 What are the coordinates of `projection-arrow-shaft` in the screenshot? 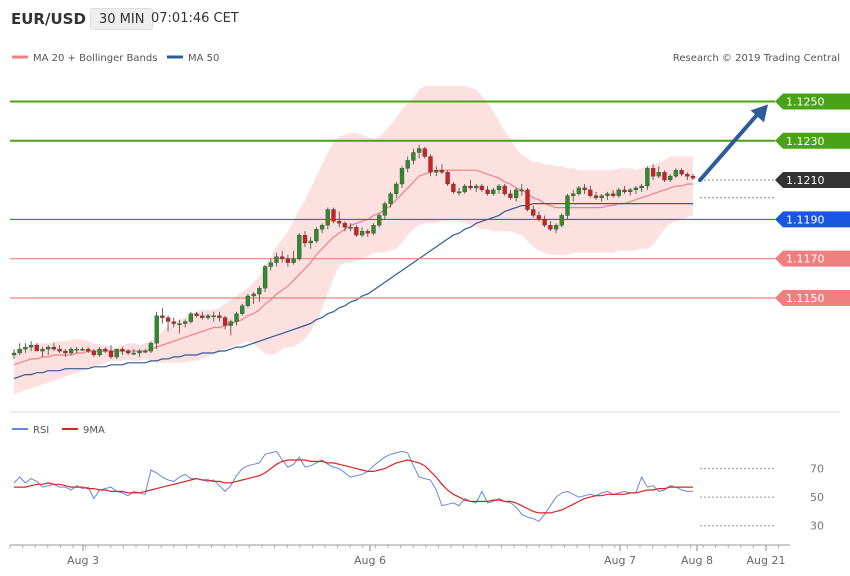 It's located at (730, 146).